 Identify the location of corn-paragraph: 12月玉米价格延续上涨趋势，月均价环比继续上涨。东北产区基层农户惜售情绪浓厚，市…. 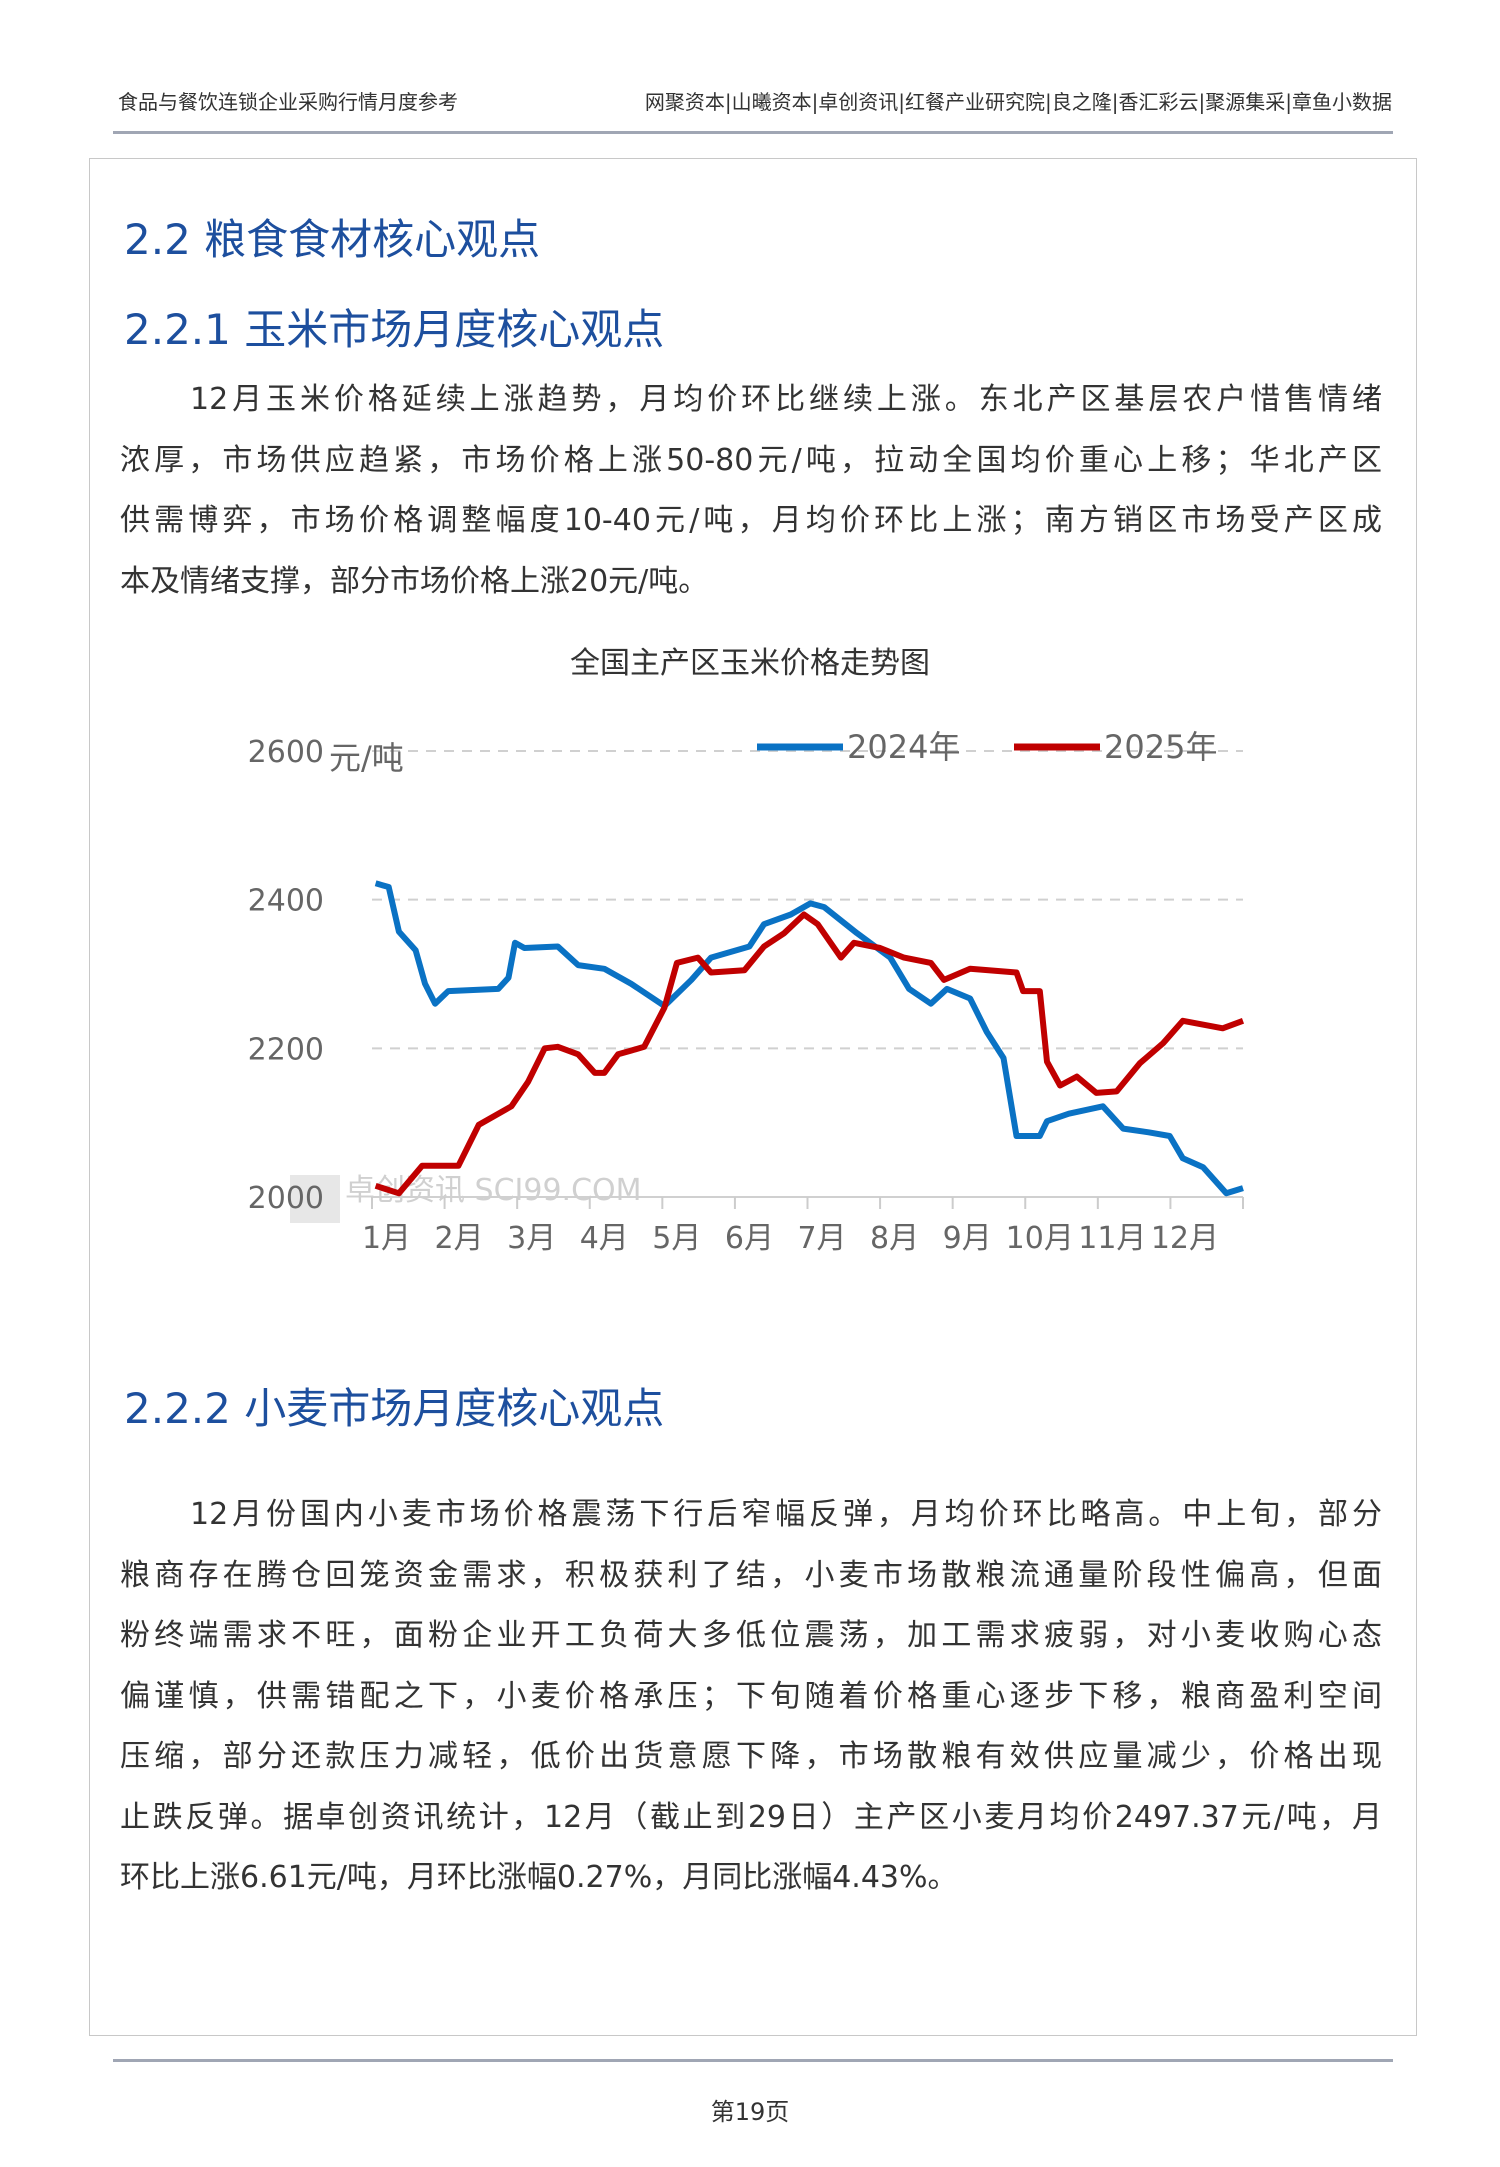
(751, 491).